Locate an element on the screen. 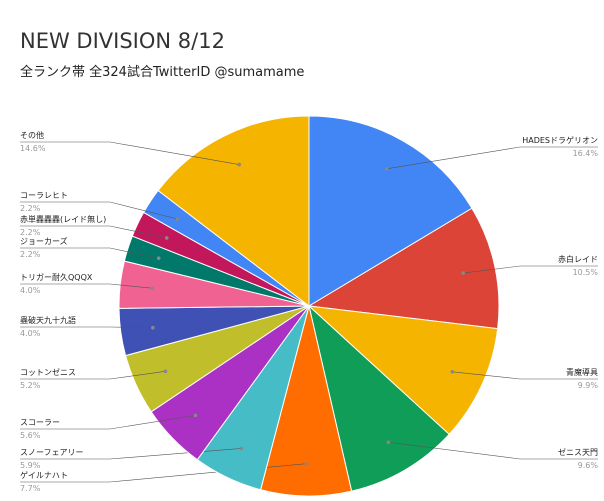 This screenshot has height=501, width=604. slice-percent: 9.9% is located at coordinates (588, 385).